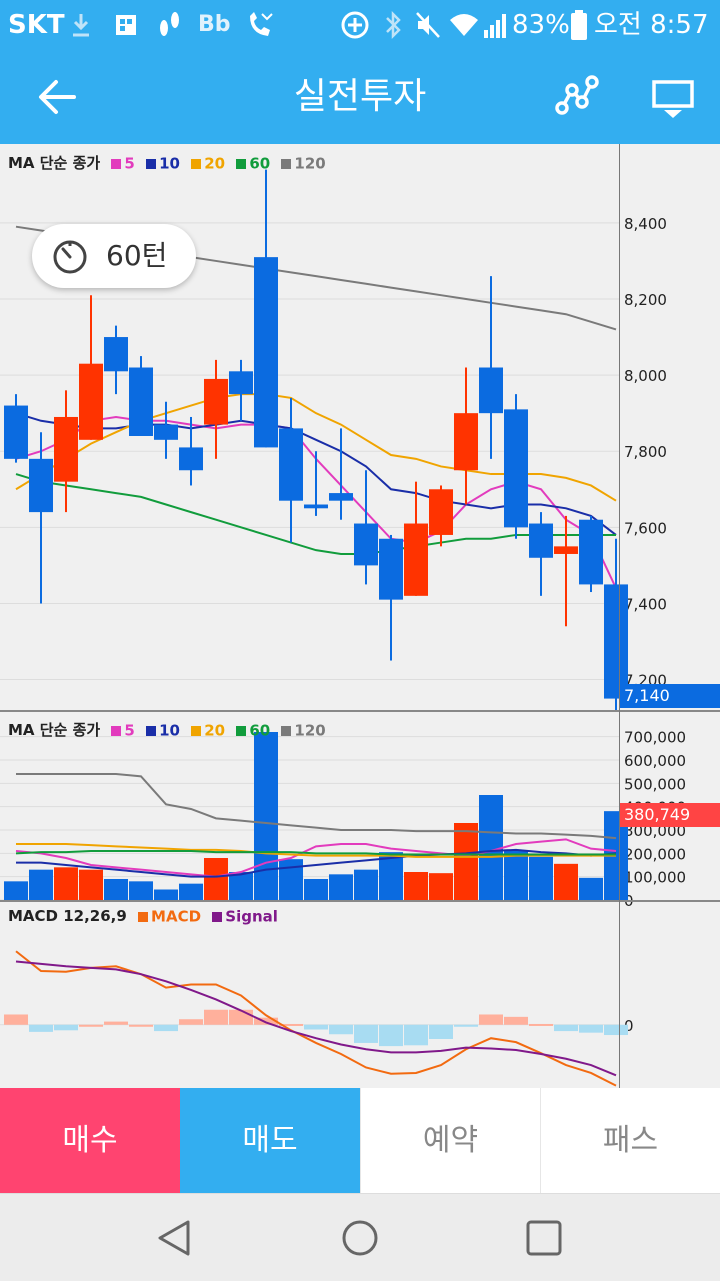 This screenshot has height=1281, width=720. Describe the element at coordinates (495, 26) in the screenshot. I see `signal-icon` at that location.